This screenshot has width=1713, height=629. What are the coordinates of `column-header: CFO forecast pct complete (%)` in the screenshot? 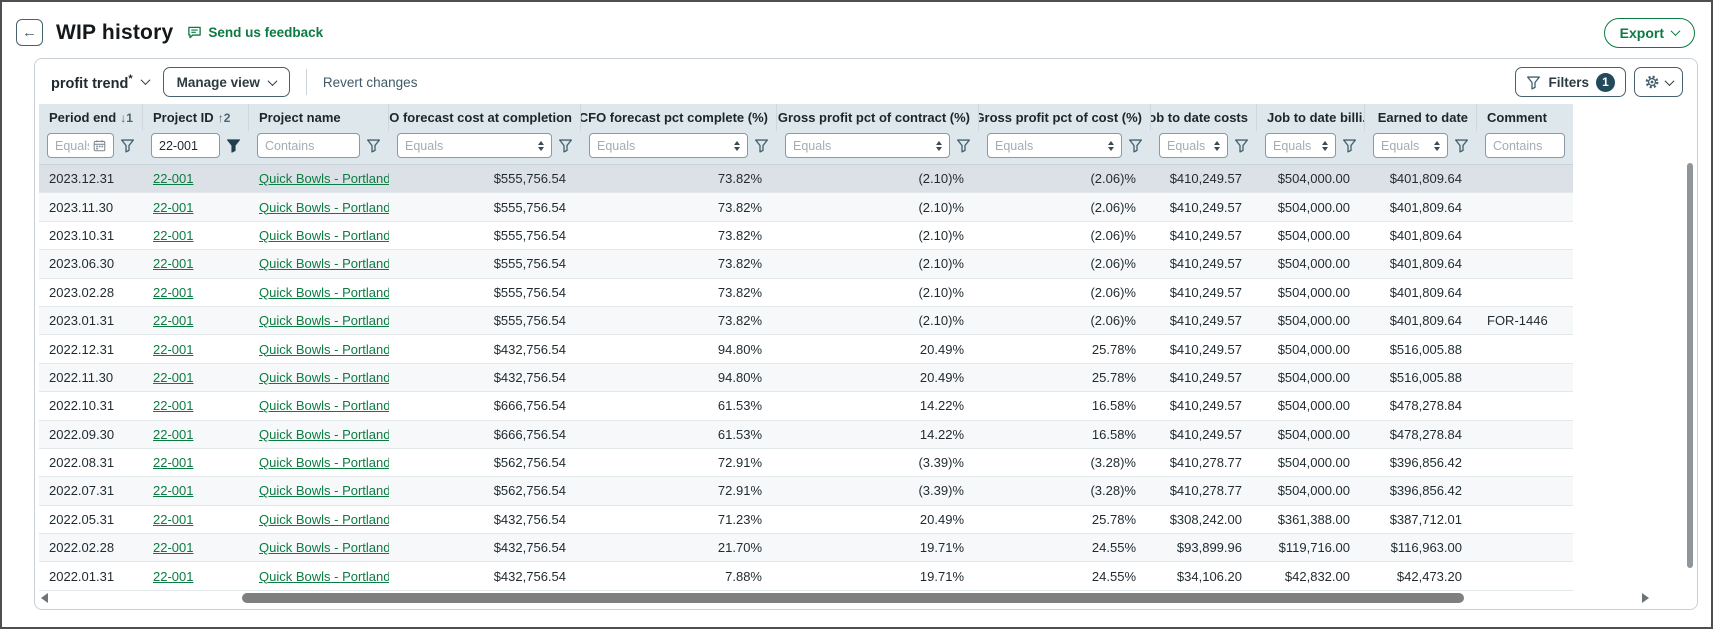 It's located at (679, 117).